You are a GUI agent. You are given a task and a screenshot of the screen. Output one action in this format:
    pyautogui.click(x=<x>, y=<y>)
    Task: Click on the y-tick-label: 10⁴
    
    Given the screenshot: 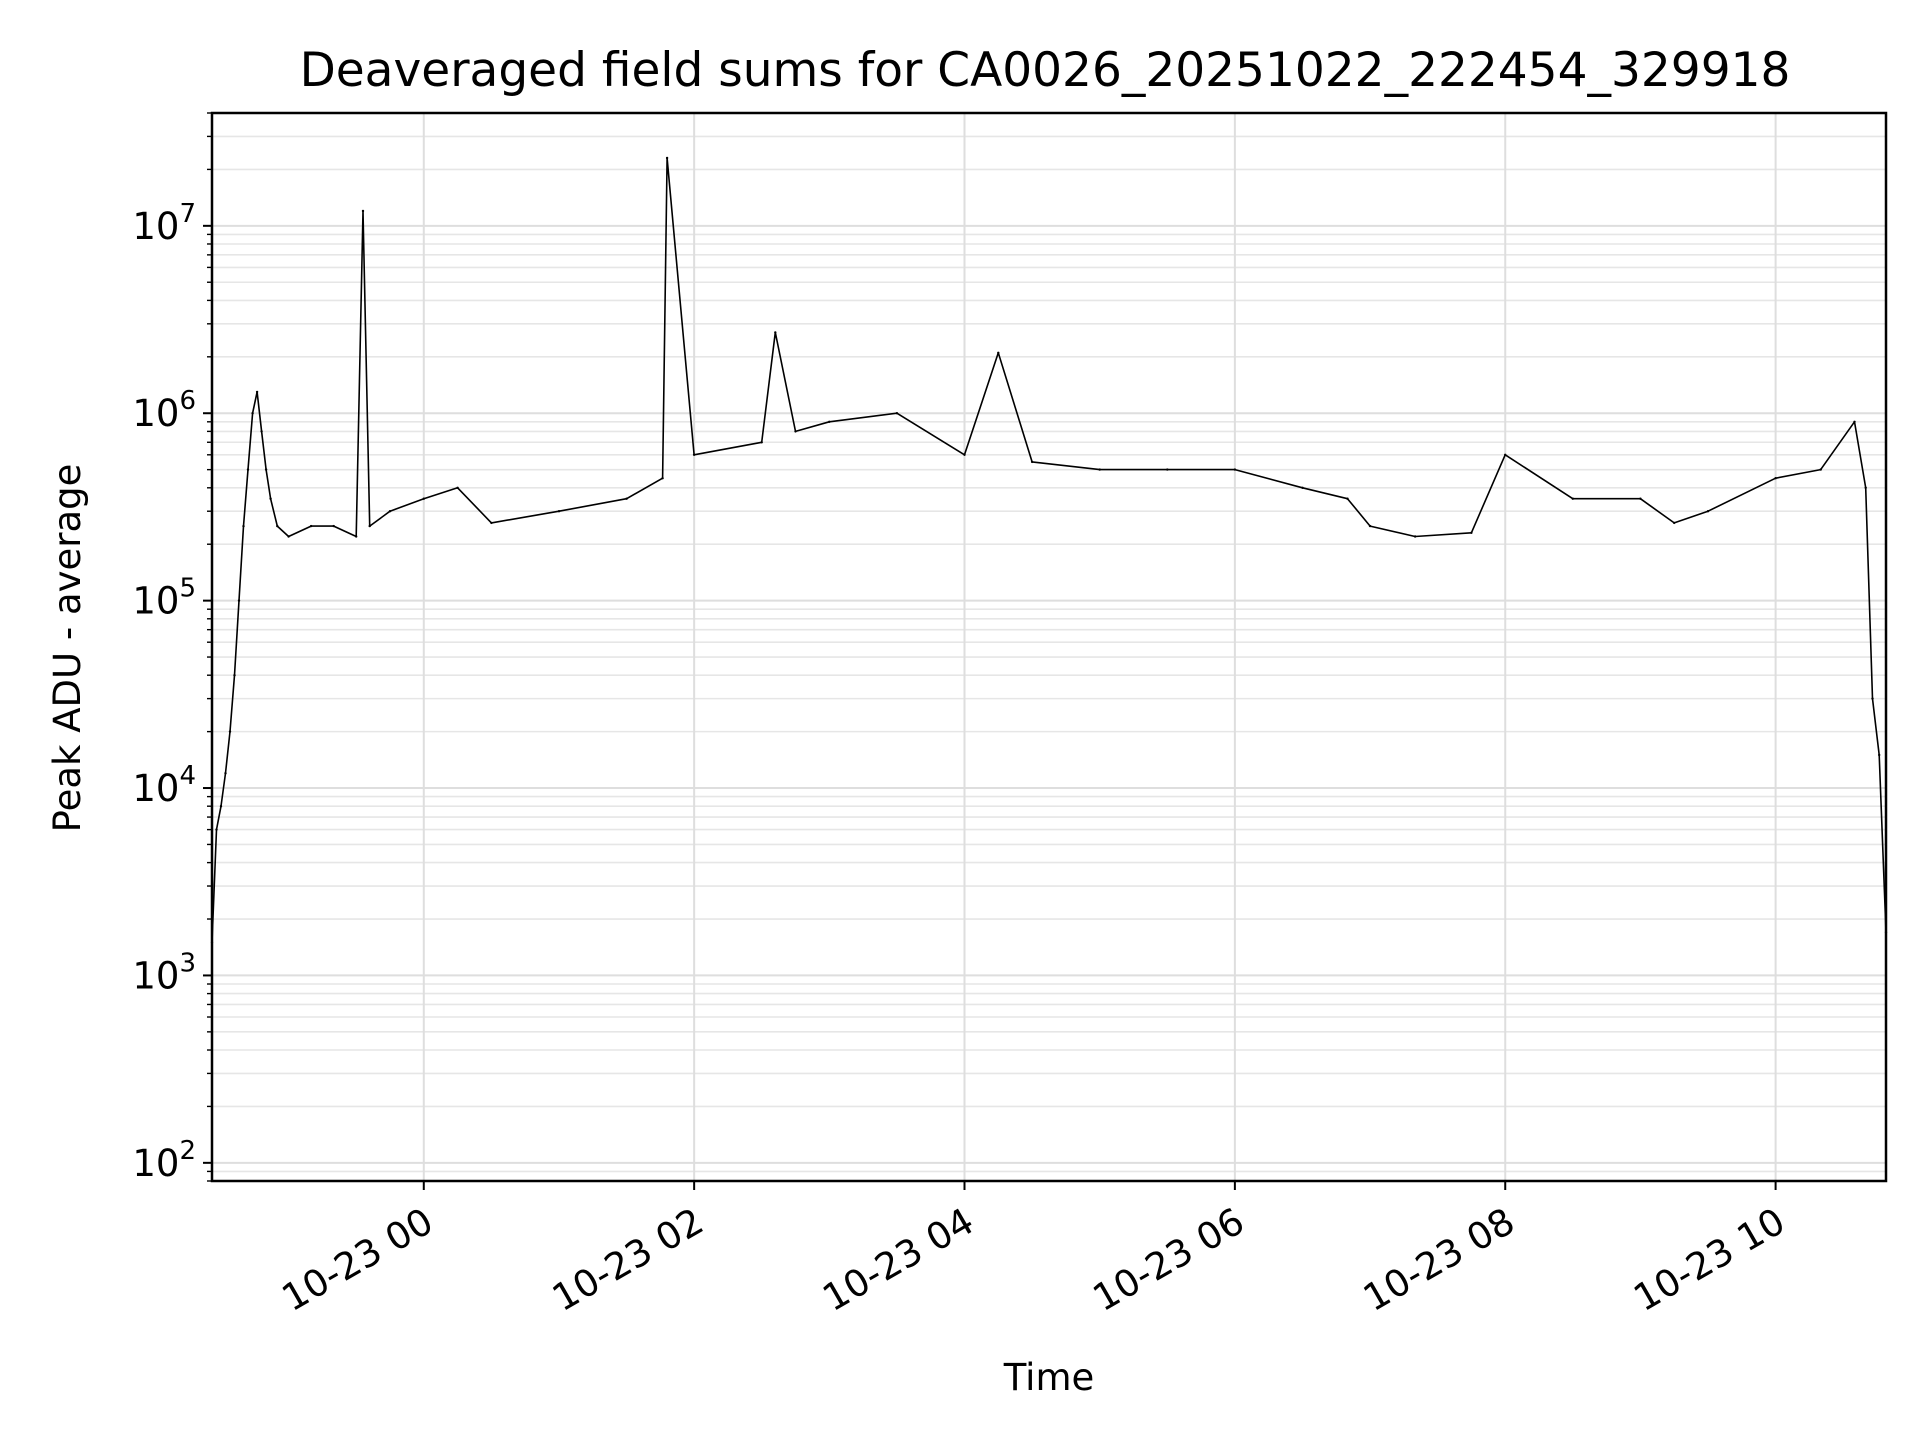 What is the action you would take?
    pyautogui.click(x=164, y=785)
    